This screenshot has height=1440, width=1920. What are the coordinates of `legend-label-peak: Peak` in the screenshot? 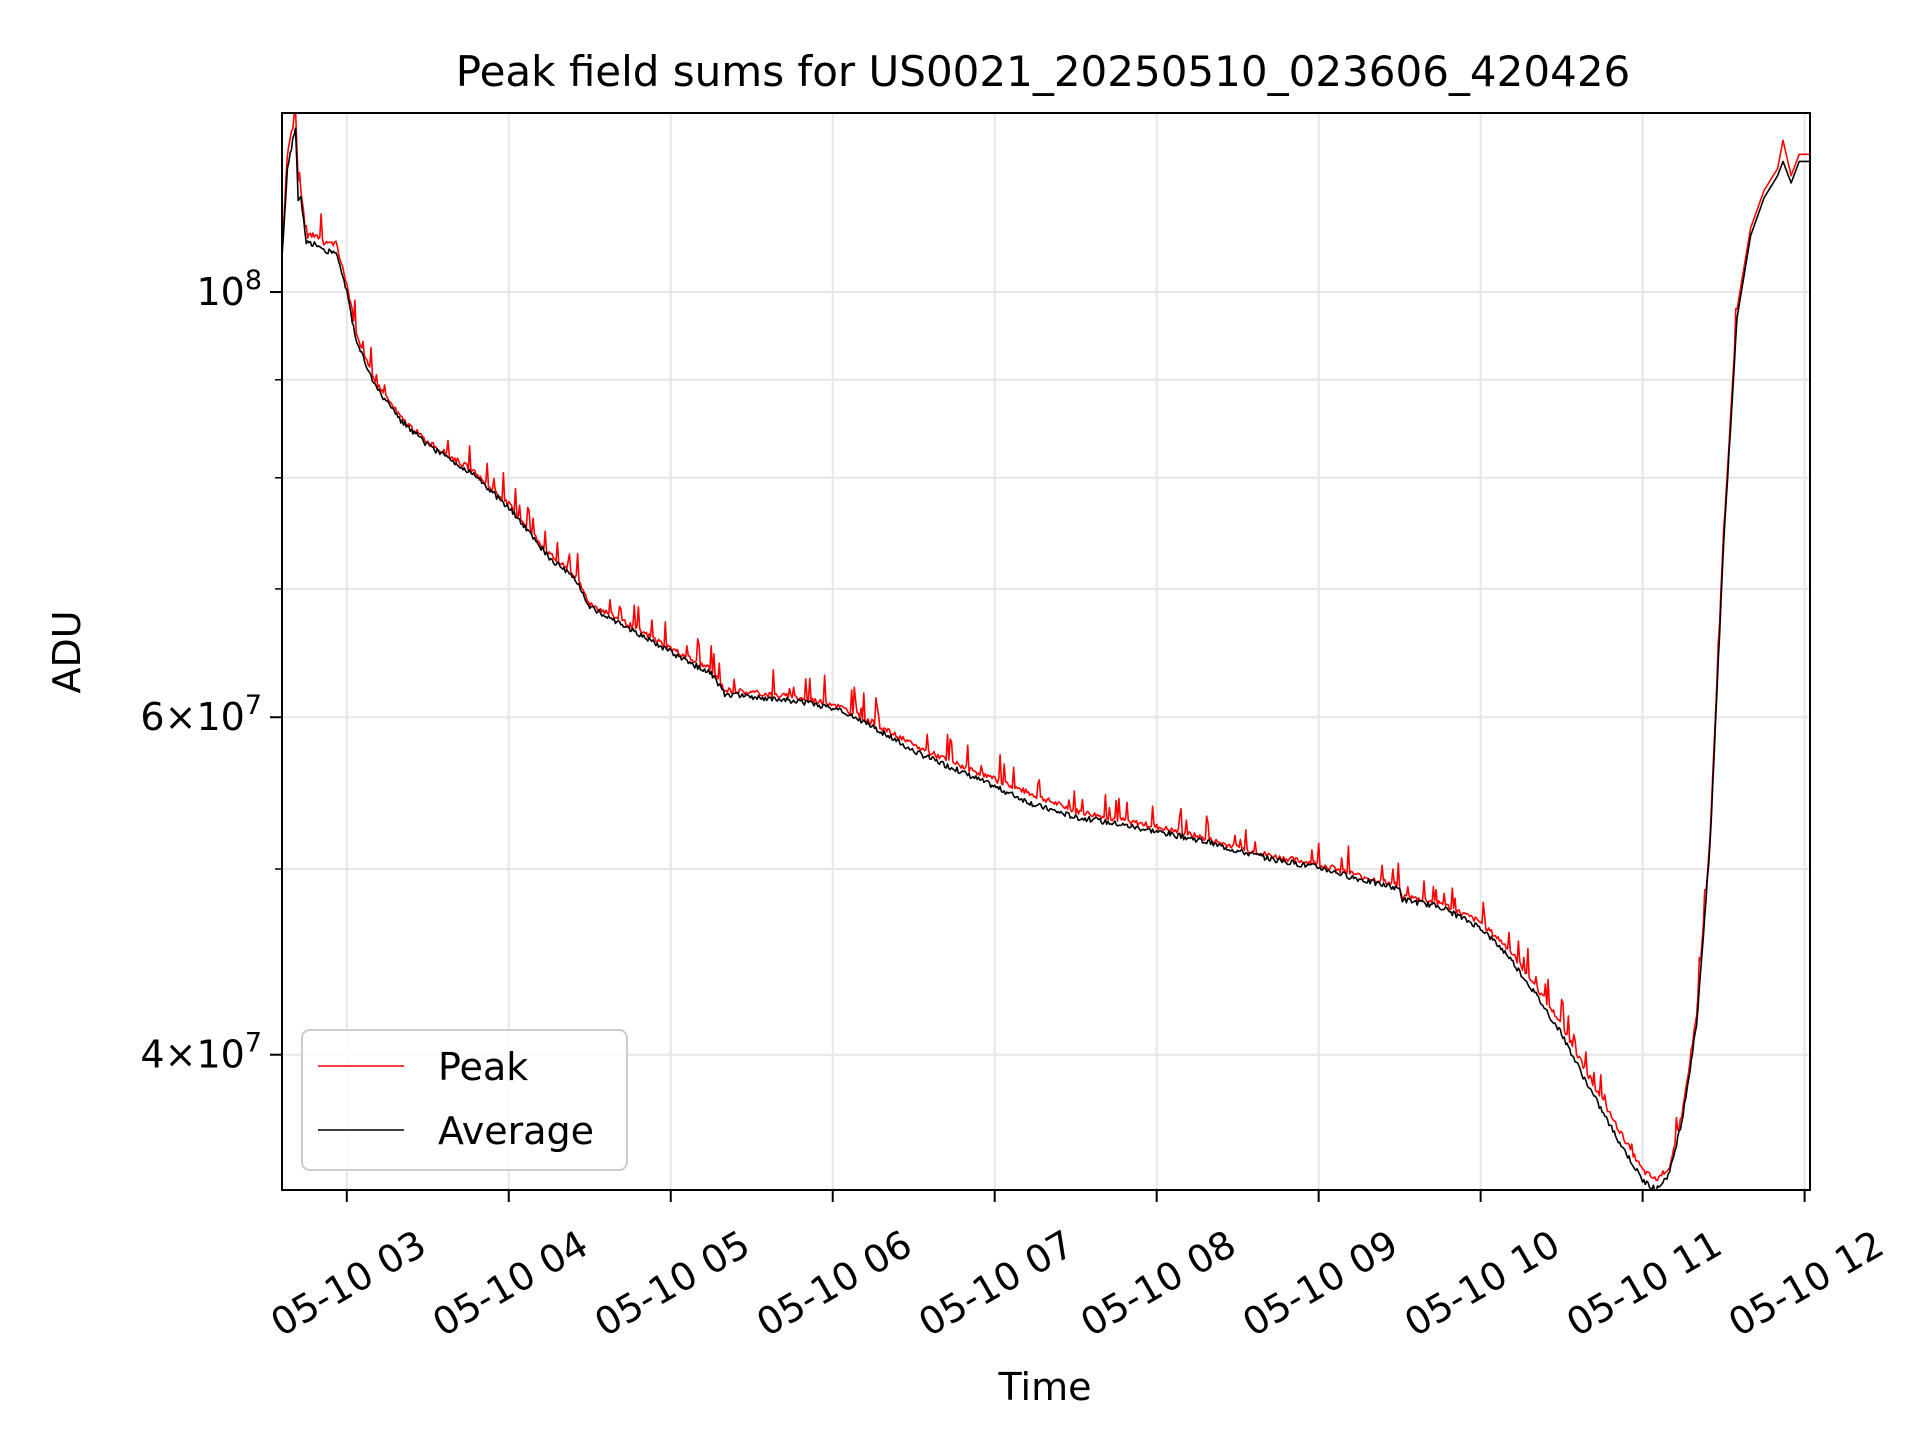 It's located at (483, 1067).